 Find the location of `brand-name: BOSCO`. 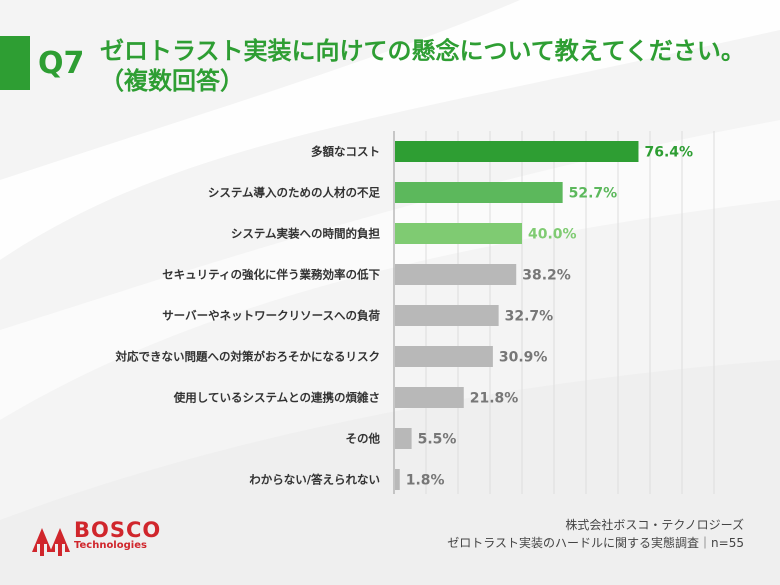

brand-name: BOSCO is located at coordinates (118, 530).